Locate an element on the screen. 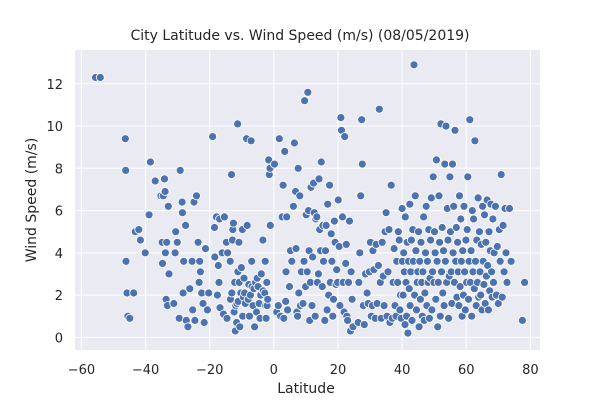 Image resolution: width=600 pixels, height=400 pixels. x-tick-labels: −60 −40 −20 0 20 40 60 80 is located at coordinates (303, 370).